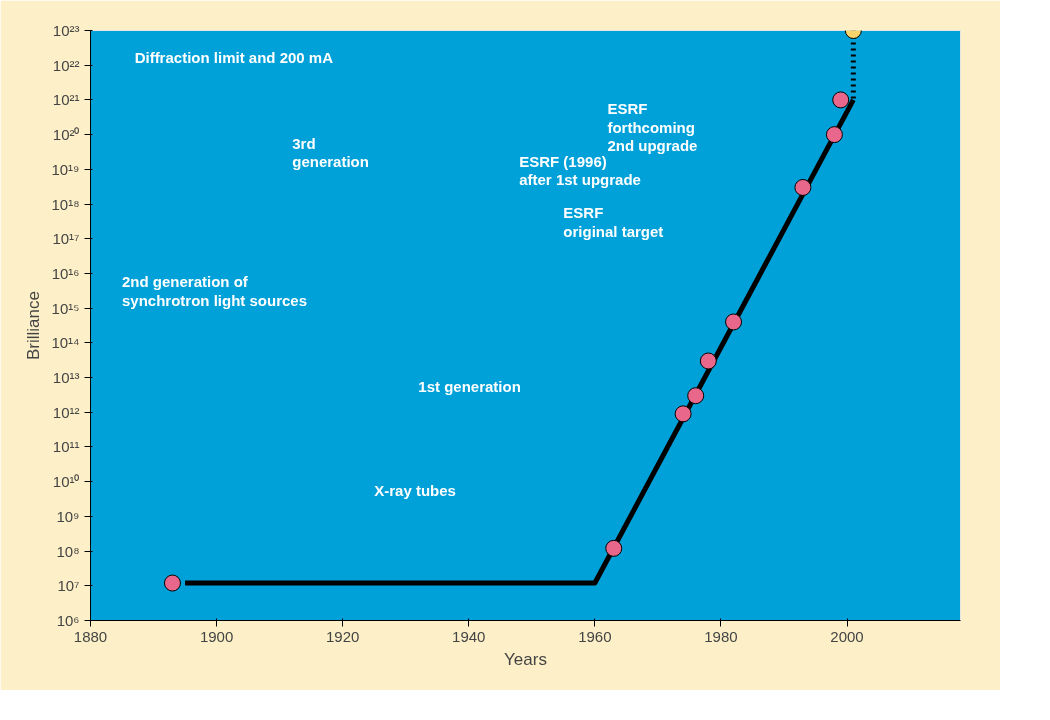  Describe the element at coordinates (342, 636) in the screenshot. I see `x-tick-label: 1920` at that location.